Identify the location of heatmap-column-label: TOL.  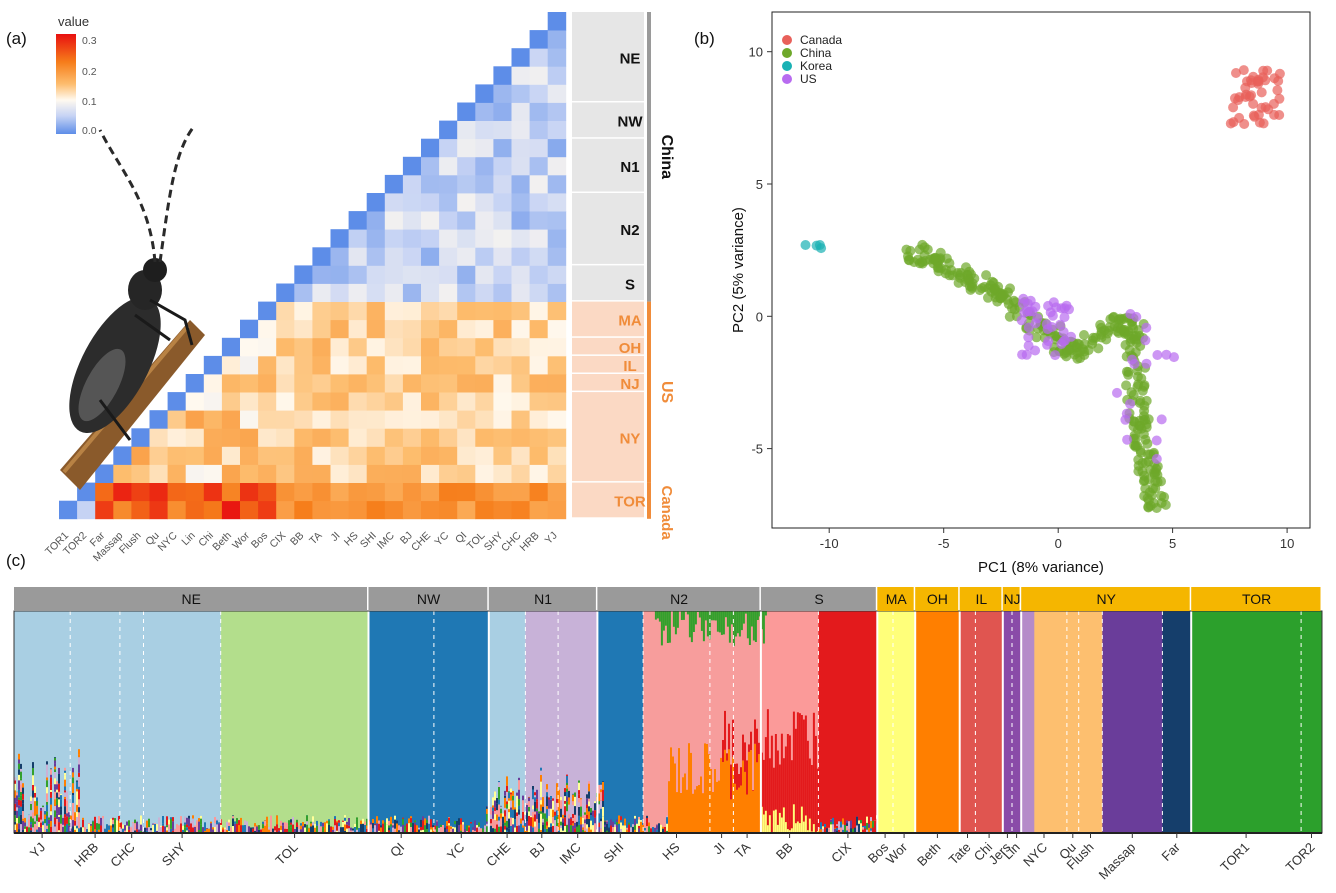
(476, 541).